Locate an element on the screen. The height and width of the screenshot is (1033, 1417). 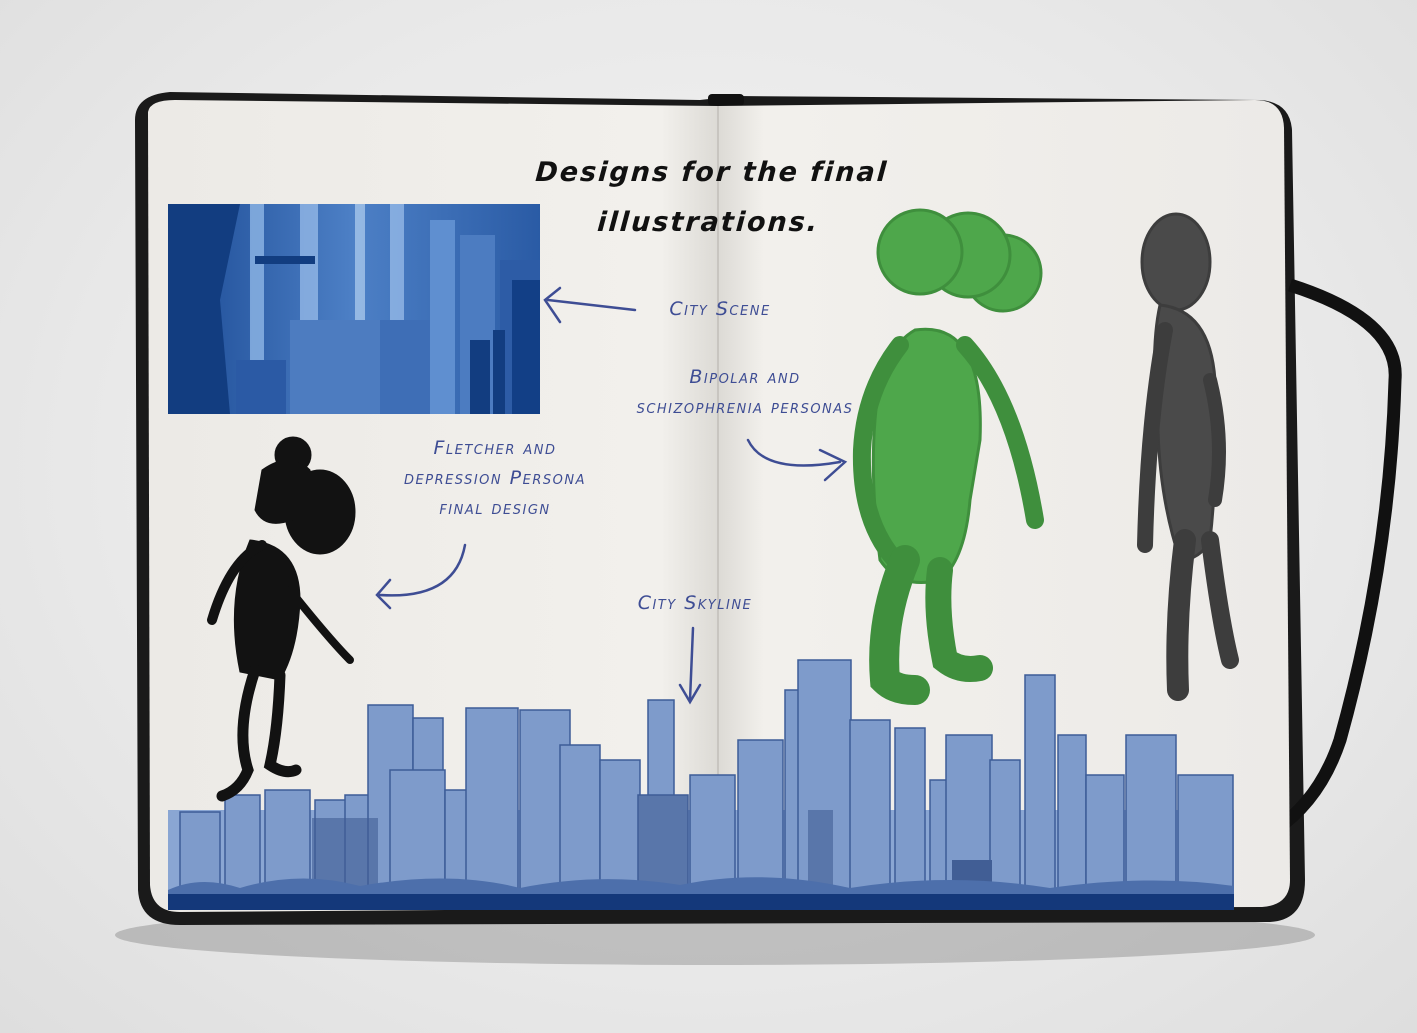
annotation-fletcher-line-2: depression Persona is located at coordinates (495, 478).